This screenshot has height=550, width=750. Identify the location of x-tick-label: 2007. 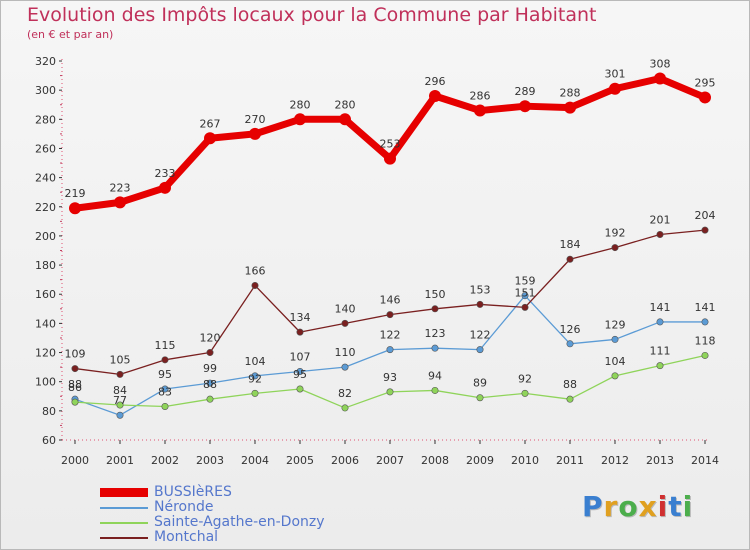
(390, 460).